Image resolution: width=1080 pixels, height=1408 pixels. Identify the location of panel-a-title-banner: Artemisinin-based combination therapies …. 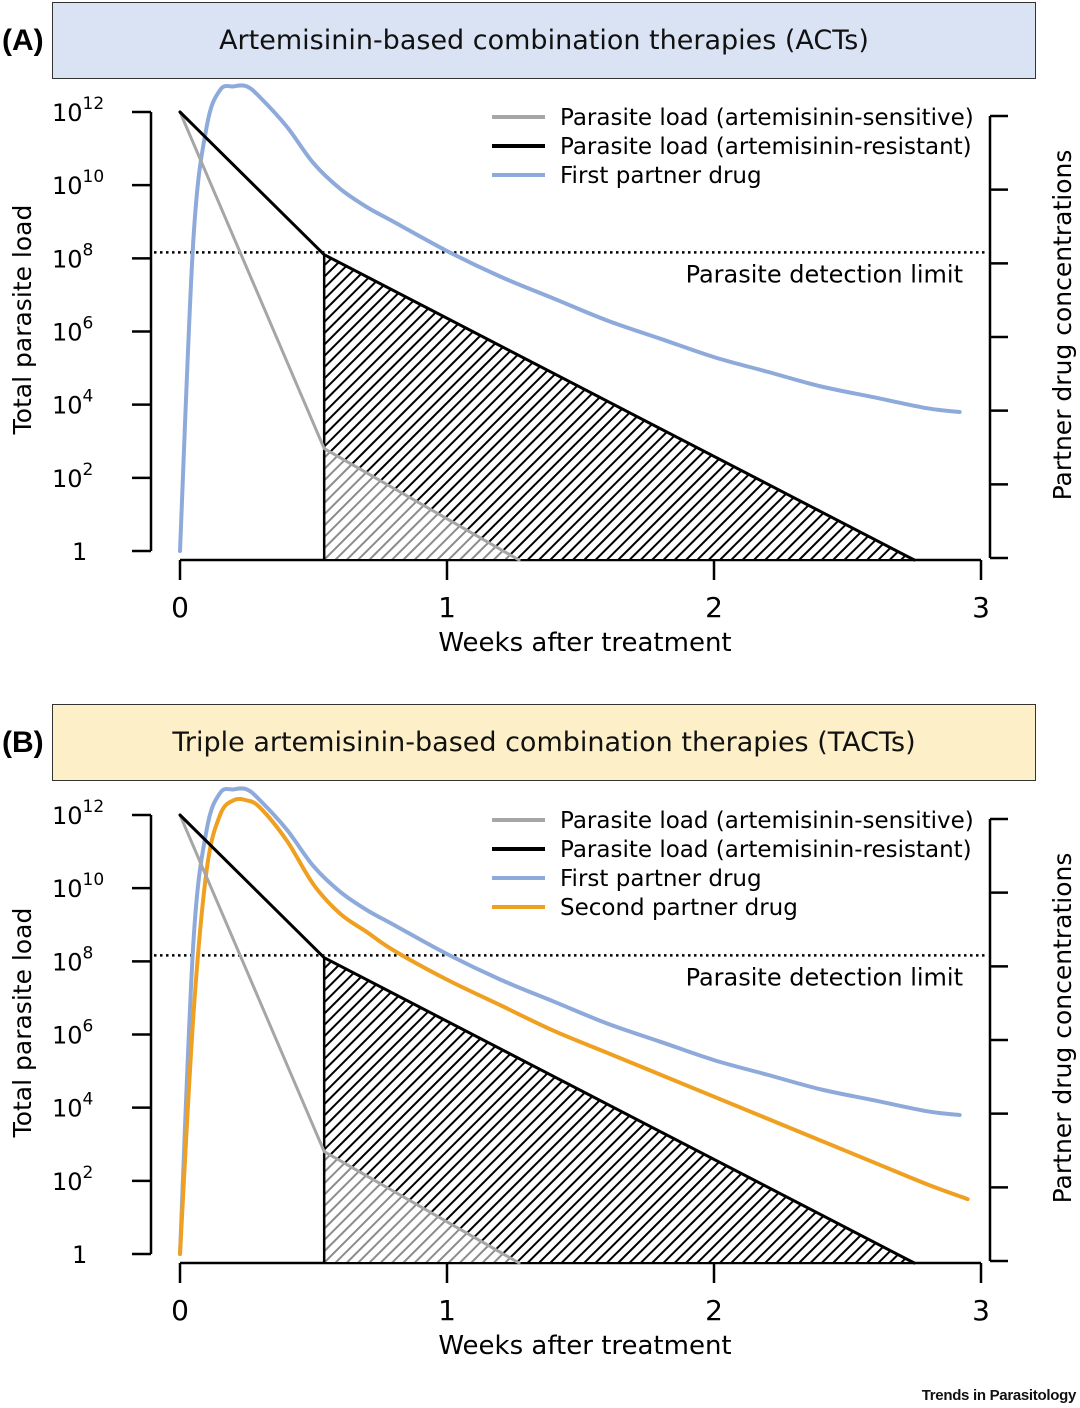
(544, 40).